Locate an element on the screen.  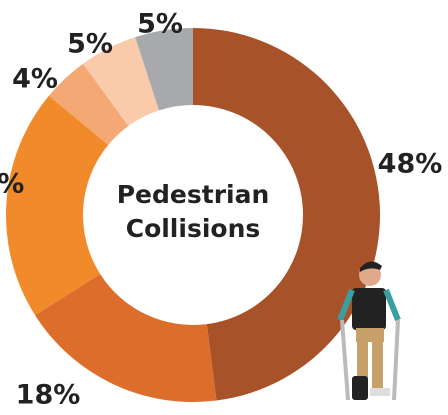
data-label: 48% is located at coordinates (410, 164).